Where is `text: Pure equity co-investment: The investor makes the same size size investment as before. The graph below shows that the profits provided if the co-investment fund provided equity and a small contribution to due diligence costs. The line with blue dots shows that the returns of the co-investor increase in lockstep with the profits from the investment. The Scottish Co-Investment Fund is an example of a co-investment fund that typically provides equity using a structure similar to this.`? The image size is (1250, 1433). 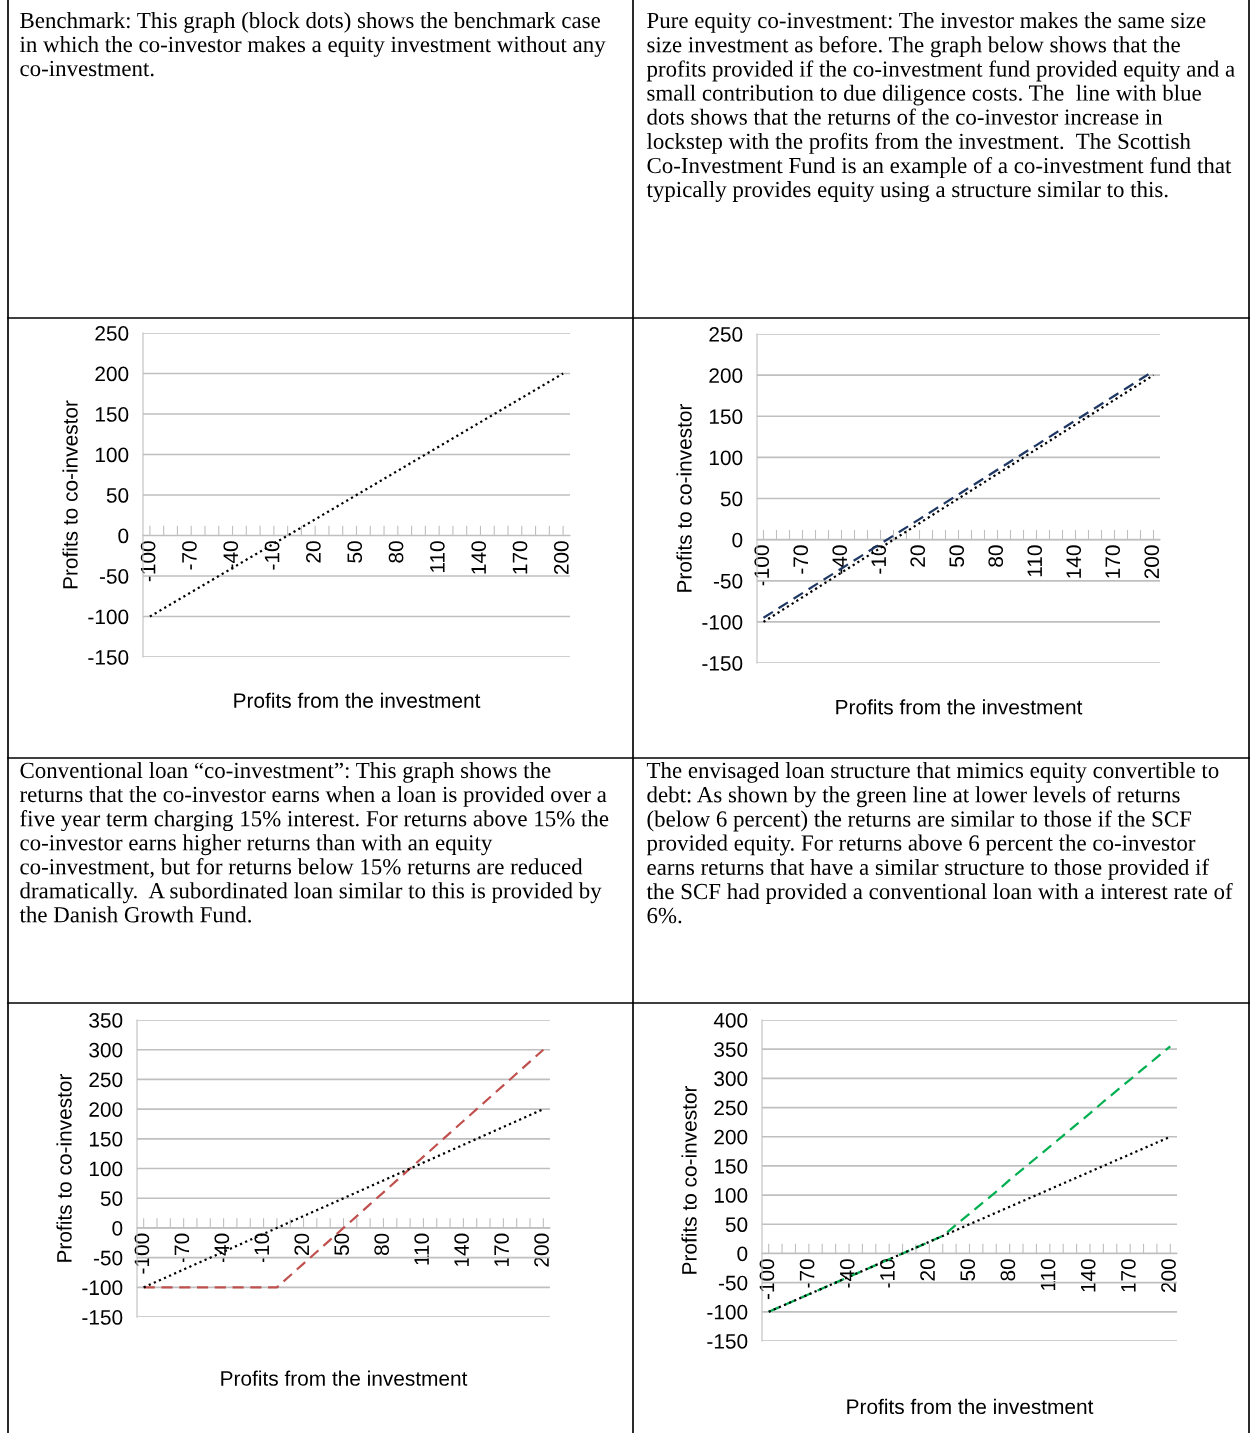 text: Pure equity co-investment: The investor makes the same size size investment as before. The graph below shows that the profits provided if the co-investment fund provided equity and a small contribution to due diligence costs. The line with blue dots shows that the returns of the co-investor increase in lockstep with the profits from the investment. The Scottish Co-Investment Fund is an example of a co-investment fund that typically provides equity using a structure similar to this. is located at coordinates (940, 107).